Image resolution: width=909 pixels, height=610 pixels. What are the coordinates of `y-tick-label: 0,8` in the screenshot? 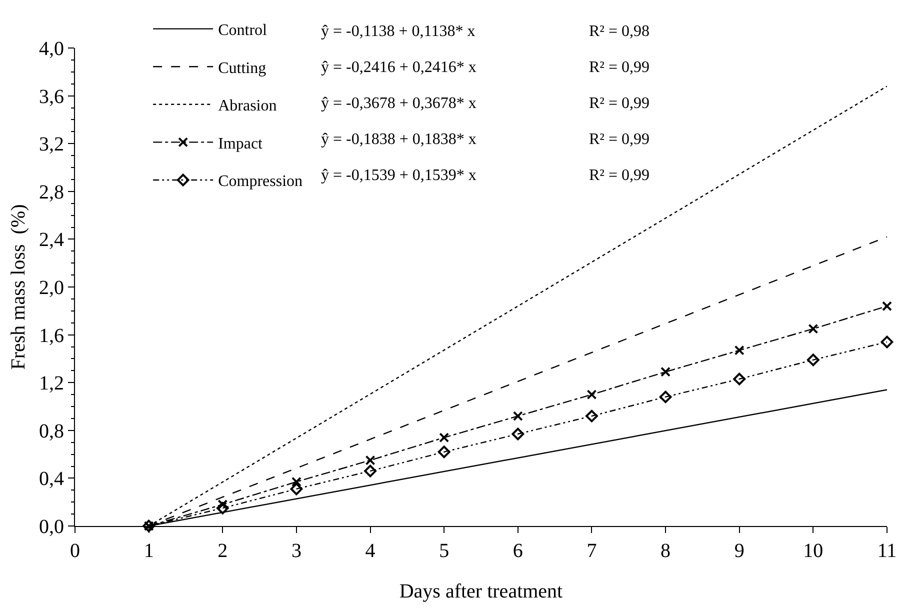 It's located at (51, 431).